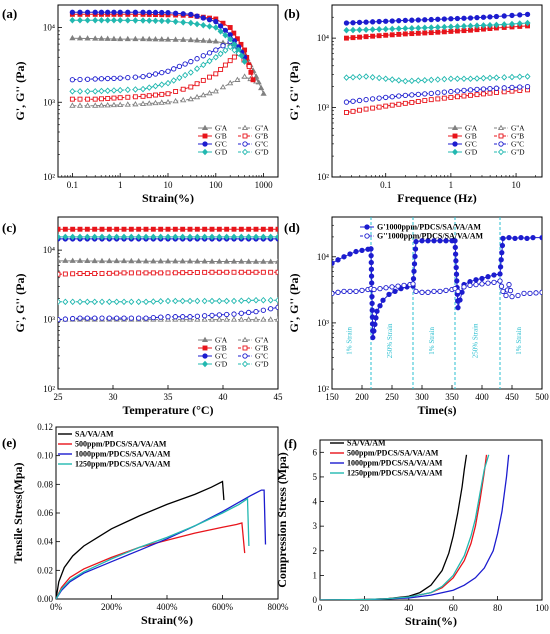  Describe the element at coordinates (486, 140) in the screenshot. I see `legend: G'A G''A G'B G''B G'C G''C G'D G''D` at that location.